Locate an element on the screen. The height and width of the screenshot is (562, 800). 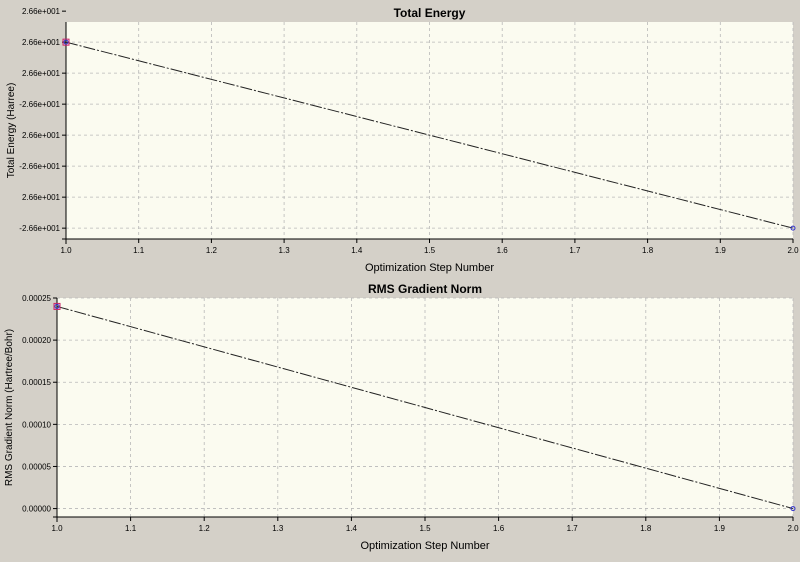
rms-gradient-x-tick-label: 2.0 is located at coordinates (793, 528).